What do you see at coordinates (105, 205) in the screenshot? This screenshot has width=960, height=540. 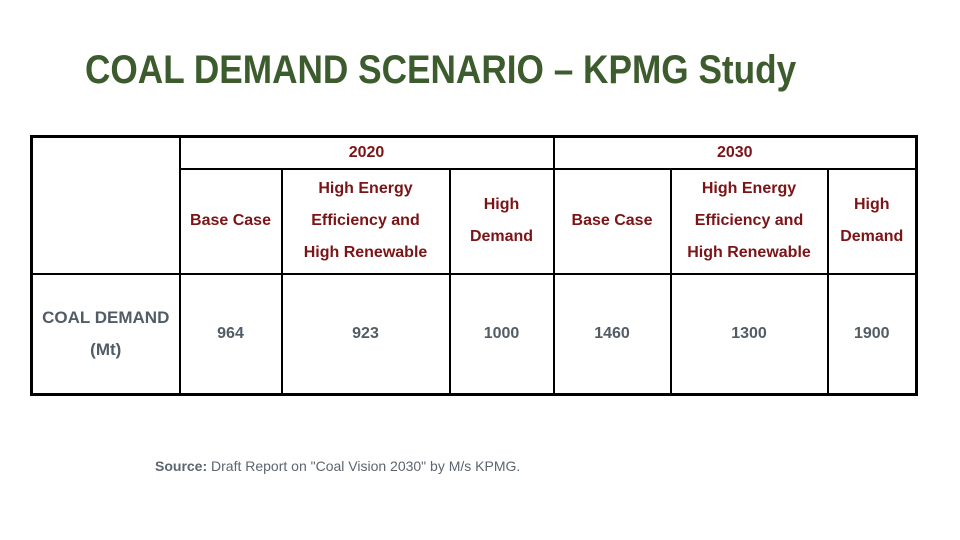 I see `empty-corner-cell` at bounding box center [105, 205].